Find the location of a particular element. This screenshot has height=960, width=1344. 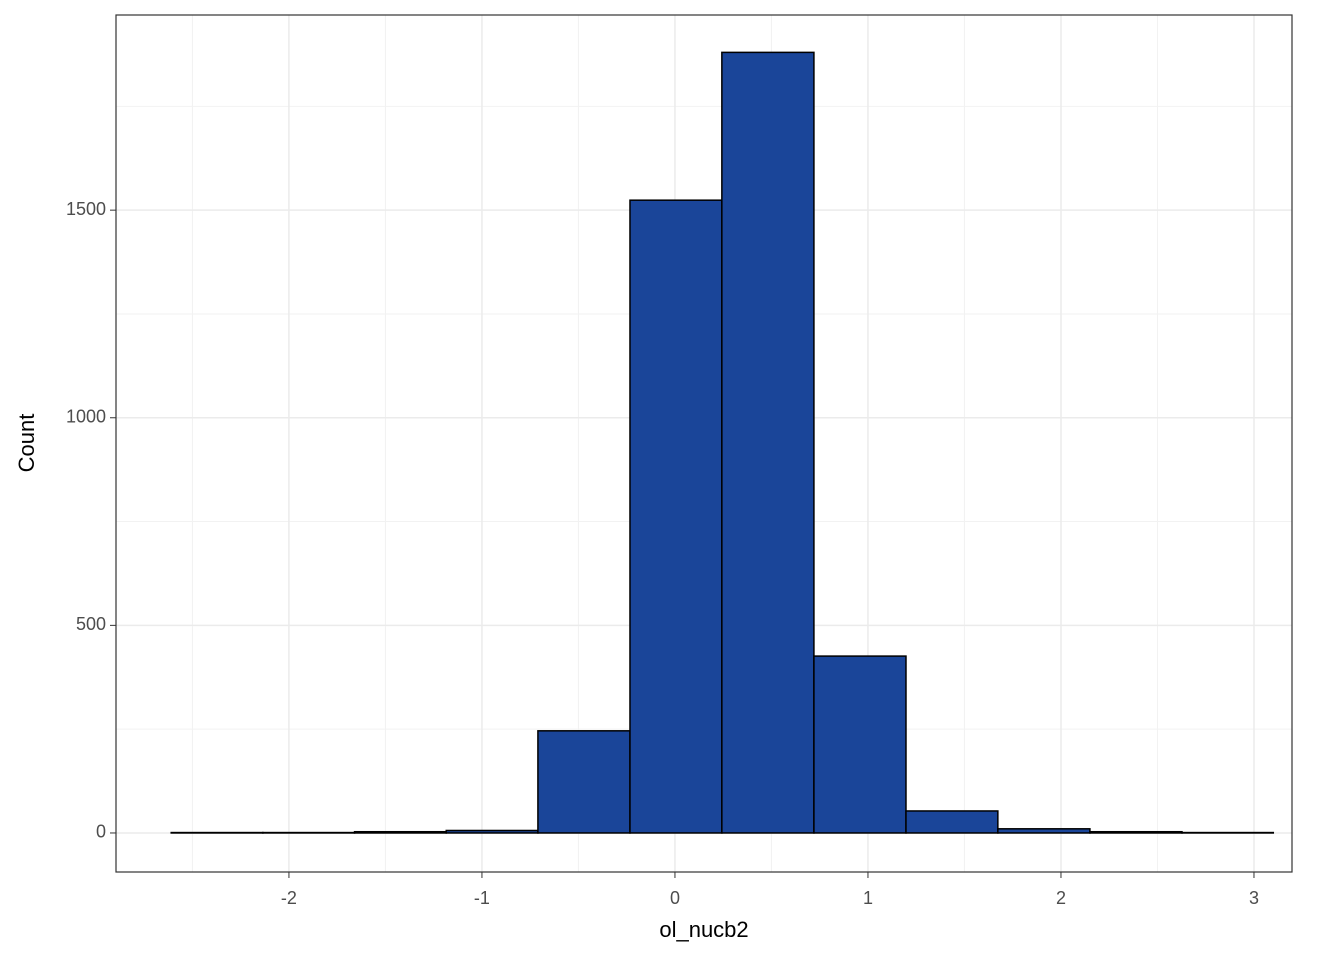

y-axis-title: Count is located at coordinates (26, 443).